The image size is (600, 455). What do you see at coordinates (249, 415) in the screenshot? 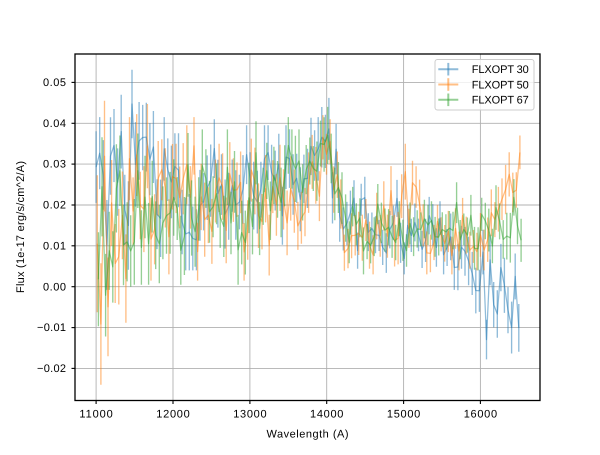
I see `svg-text: 13000` at bounding box center [249, 415].